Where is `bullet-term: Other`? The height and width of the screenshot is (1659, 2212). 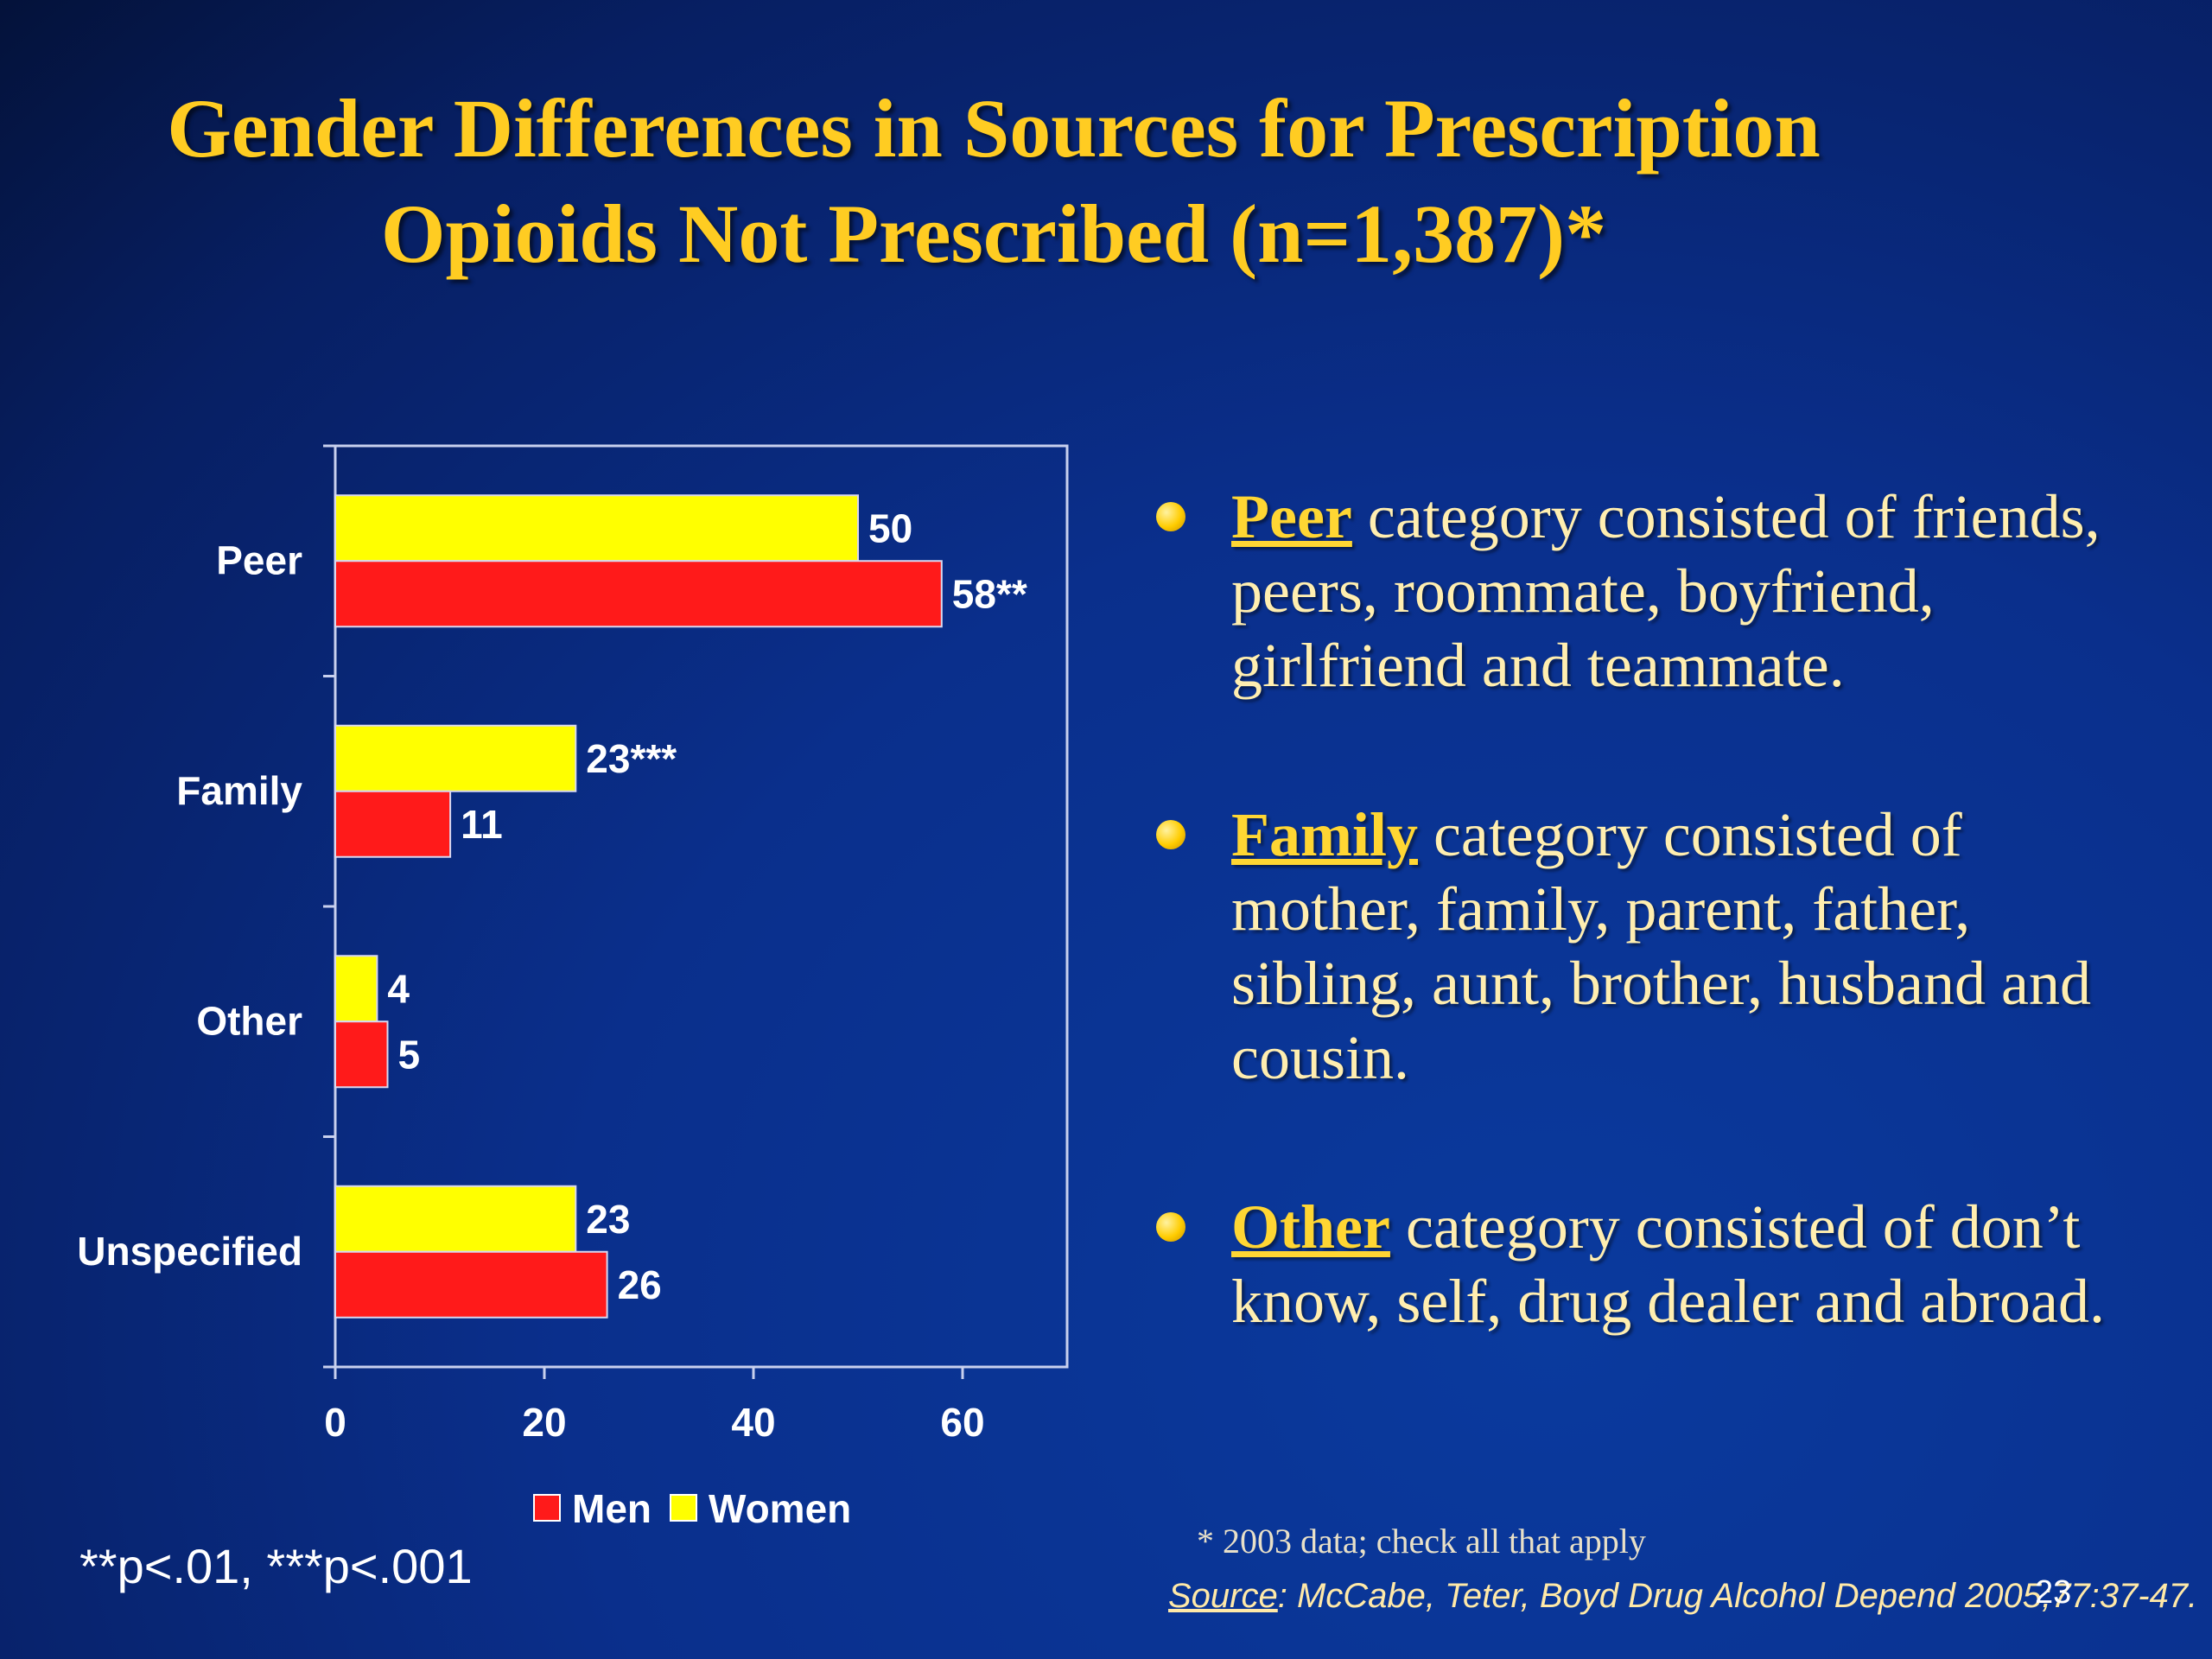
bullet-term: Other is located at coordinates (1310, 1227).